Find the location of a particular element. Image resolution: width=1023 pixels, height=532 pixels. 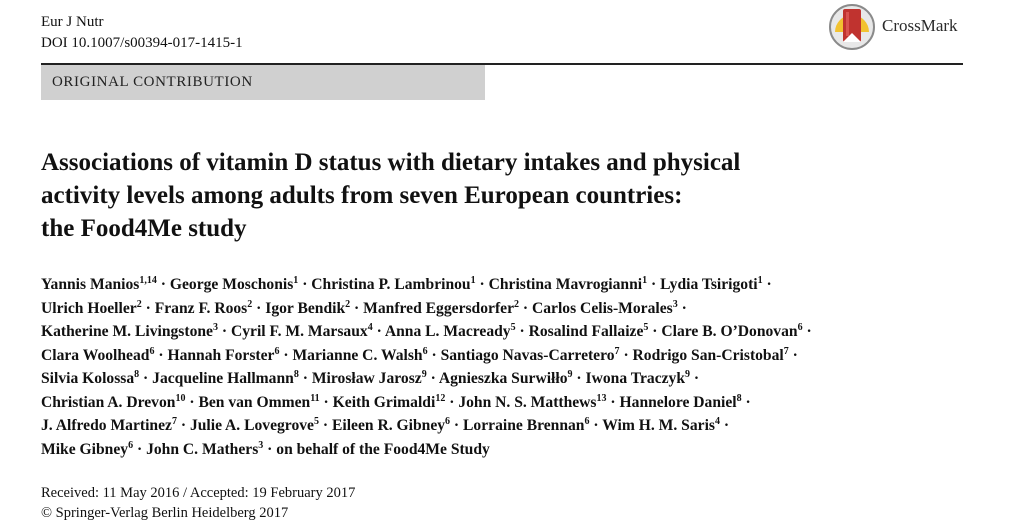

author-name: Wim H. M. Saris is located at coordinates (658, 425).